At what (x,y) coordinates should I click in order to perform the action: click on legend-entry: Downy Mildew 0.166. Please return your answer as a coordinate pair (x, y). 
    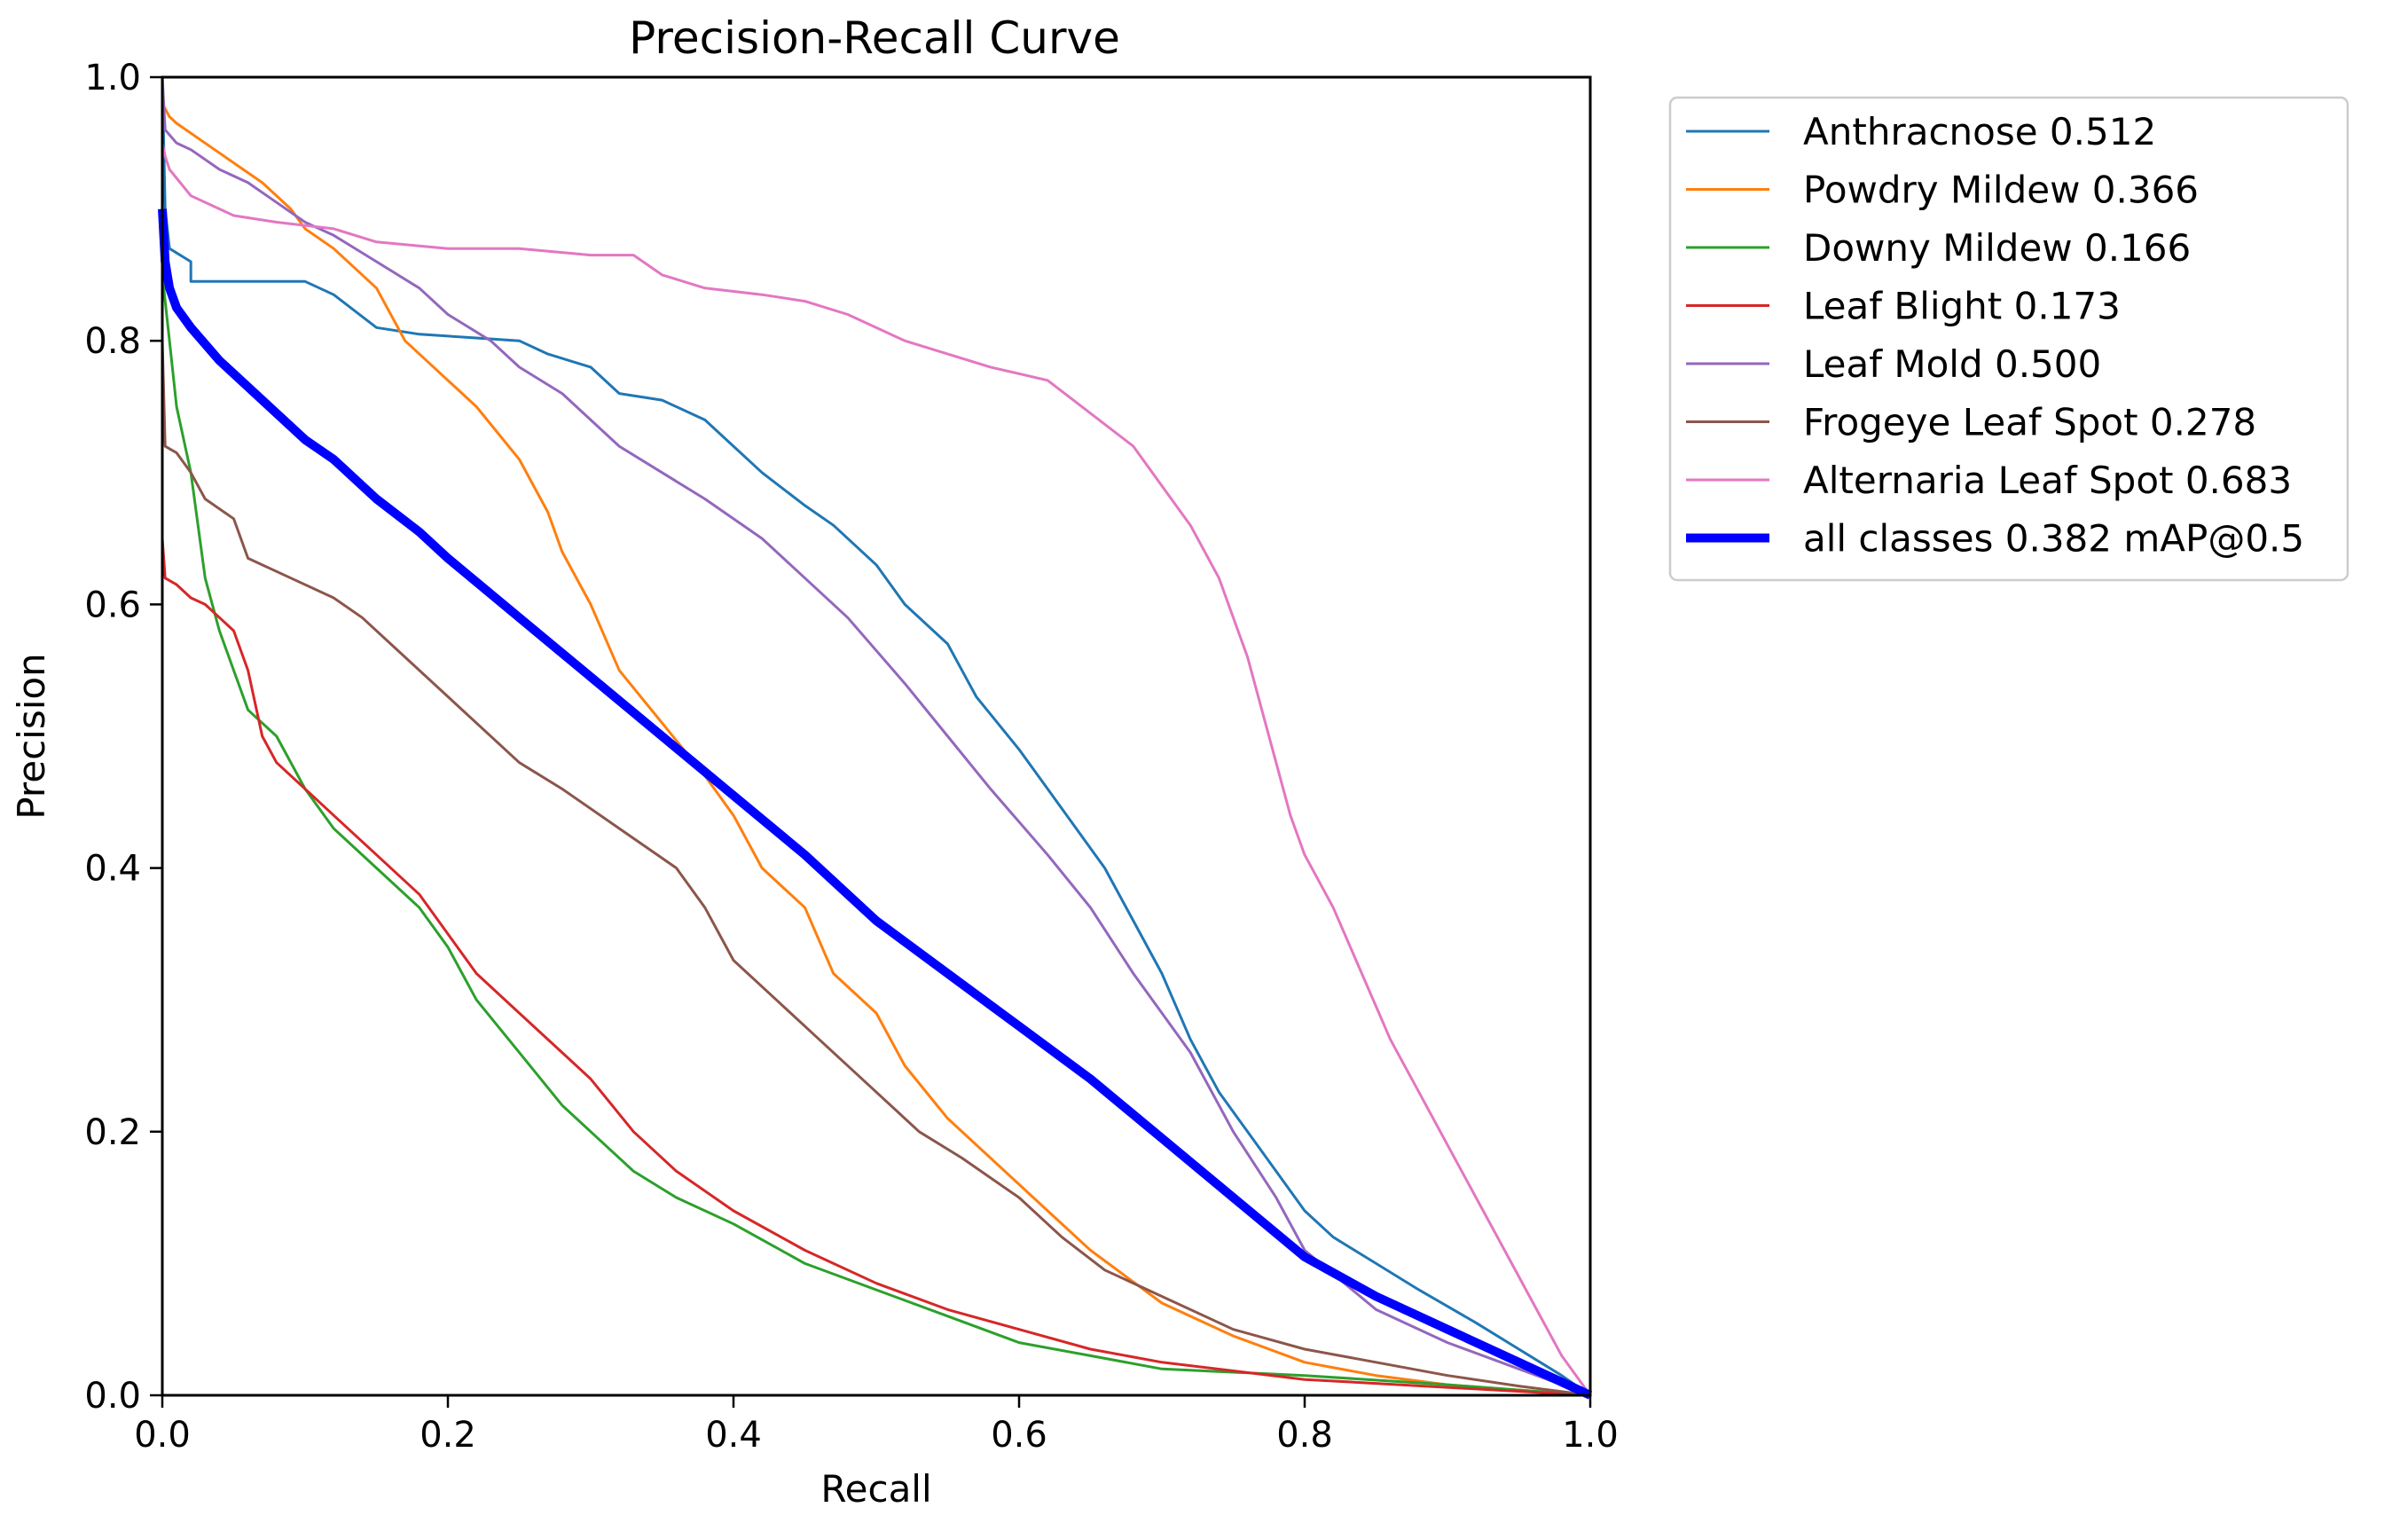
    Looking at the image, I should click on (1997, 248).